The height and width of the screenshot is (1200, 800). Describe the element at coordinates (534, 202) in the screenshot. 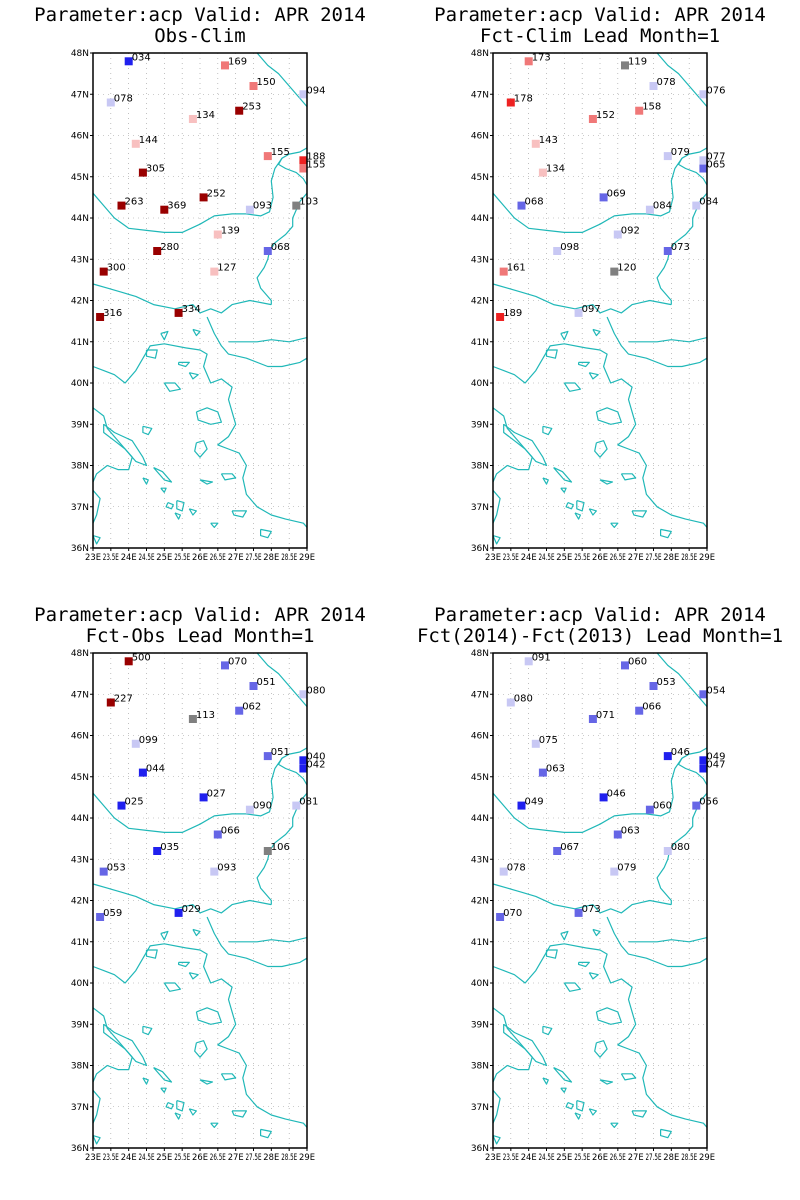

I see `station-value-label: 068` at that location.